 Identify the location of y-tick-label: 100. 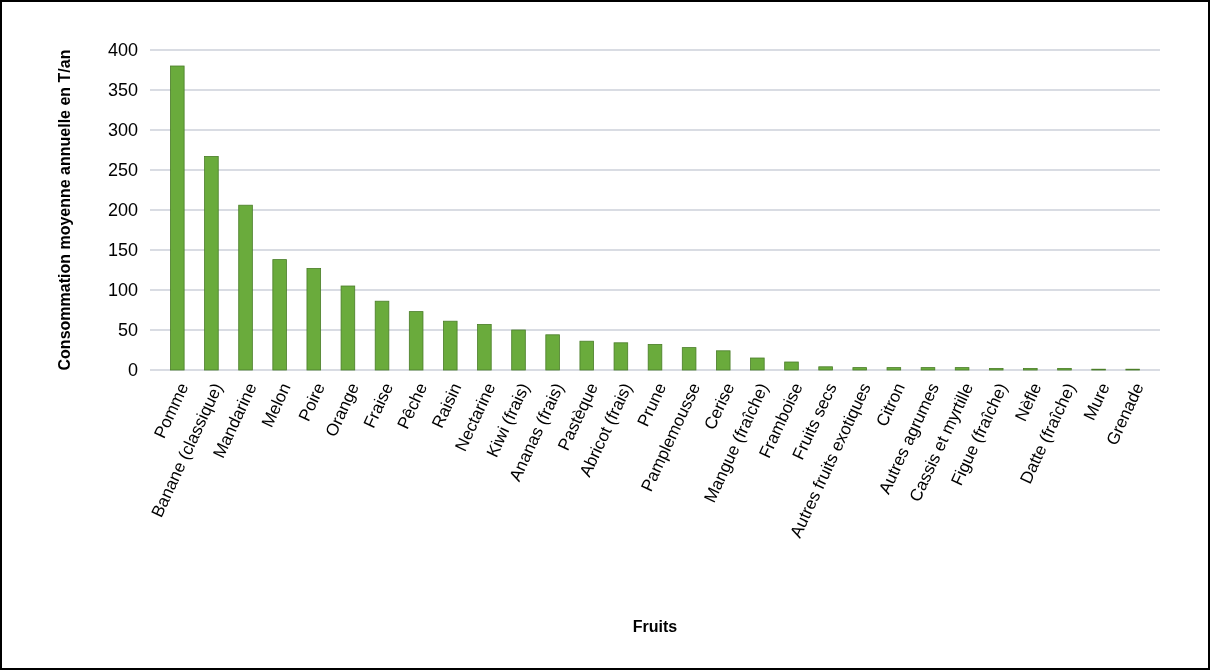
(122, 290).